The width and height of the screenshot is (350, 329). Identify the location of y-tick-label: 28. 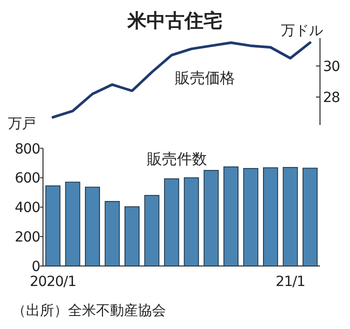
(331, 98).